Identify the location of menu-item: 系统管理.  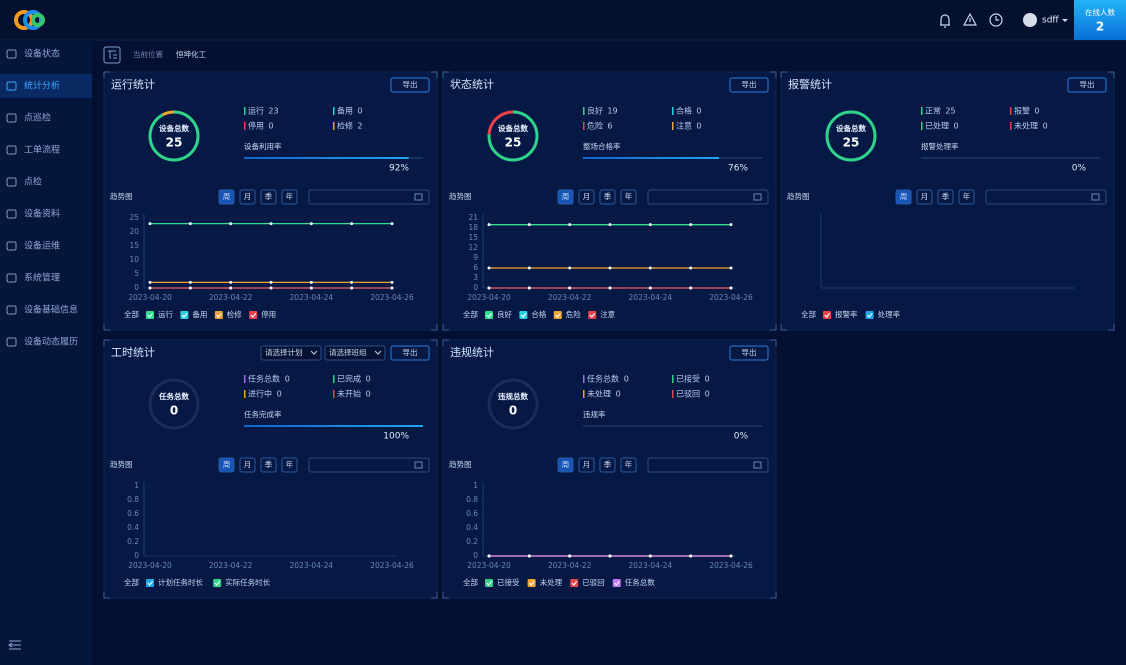
(42, 278).